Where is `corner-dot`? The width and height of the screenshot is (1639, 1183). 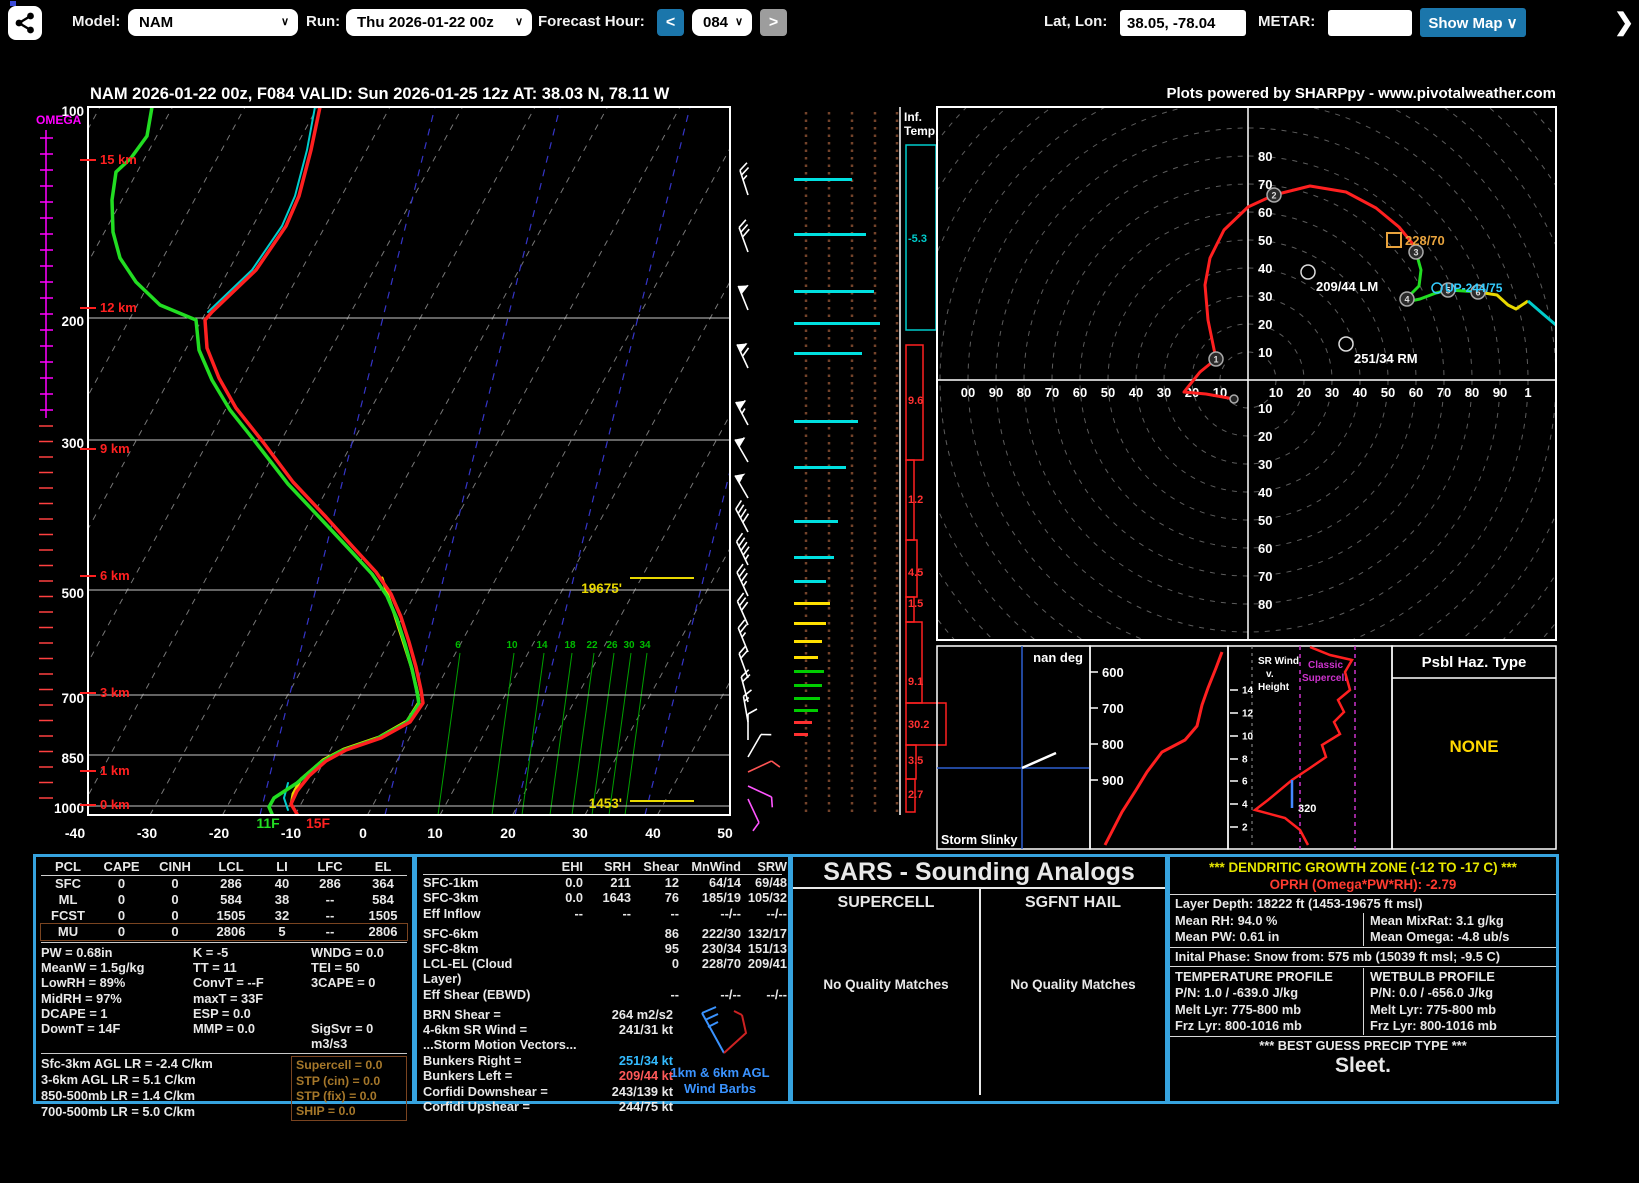
corner-dot is located at coordinates (13, 3).